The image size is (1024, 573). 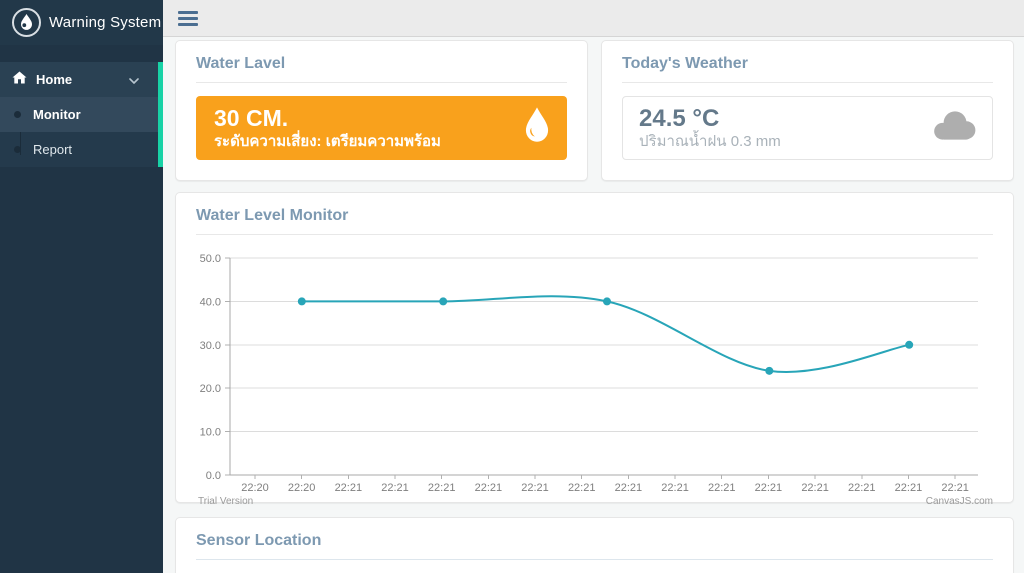 I want to click on water-drop-icon, so click(x=537, y=128).